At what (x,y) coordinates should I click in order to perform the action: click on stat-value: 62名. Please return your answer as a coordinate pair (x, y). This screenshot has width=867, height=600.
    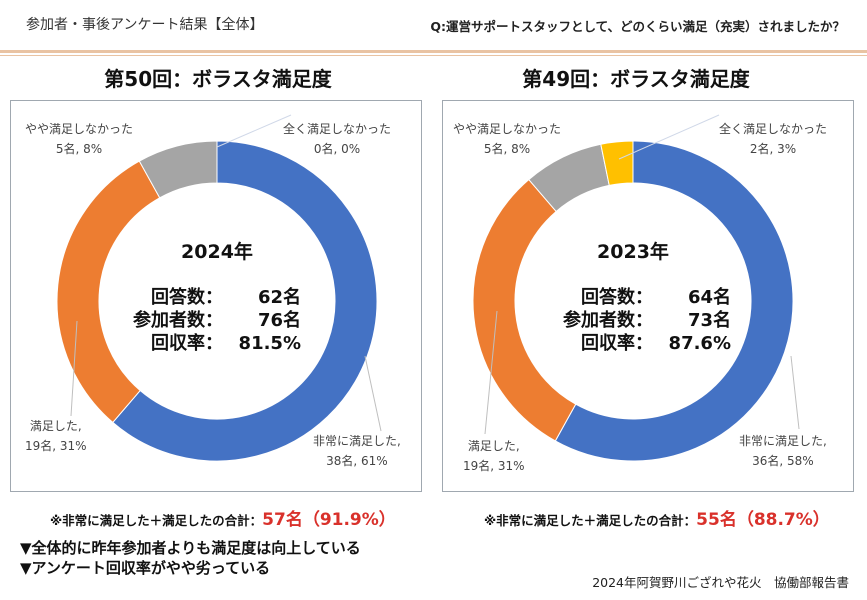
    Looking at the image, I should click on (279, 297).